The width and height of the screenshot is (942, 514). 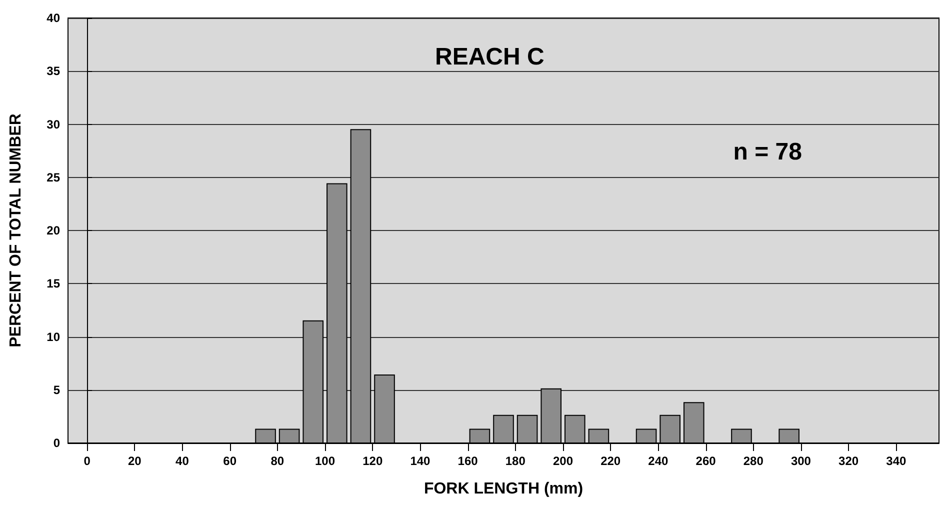 What do you see at coordinates (468, 461) in the screenshot?
I see `x-tick-label: 160` at bounding box center [468, 461].